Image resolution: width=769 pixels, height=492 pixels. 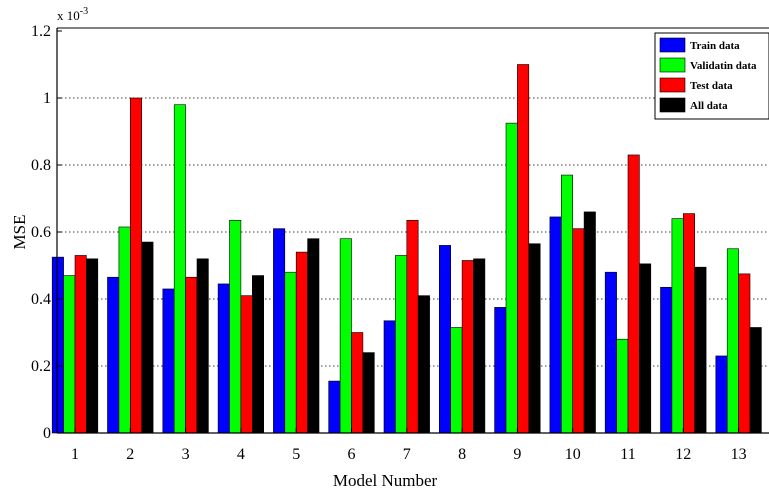 I want to click on x-tick-label: 2, so click(x=130, y=454).